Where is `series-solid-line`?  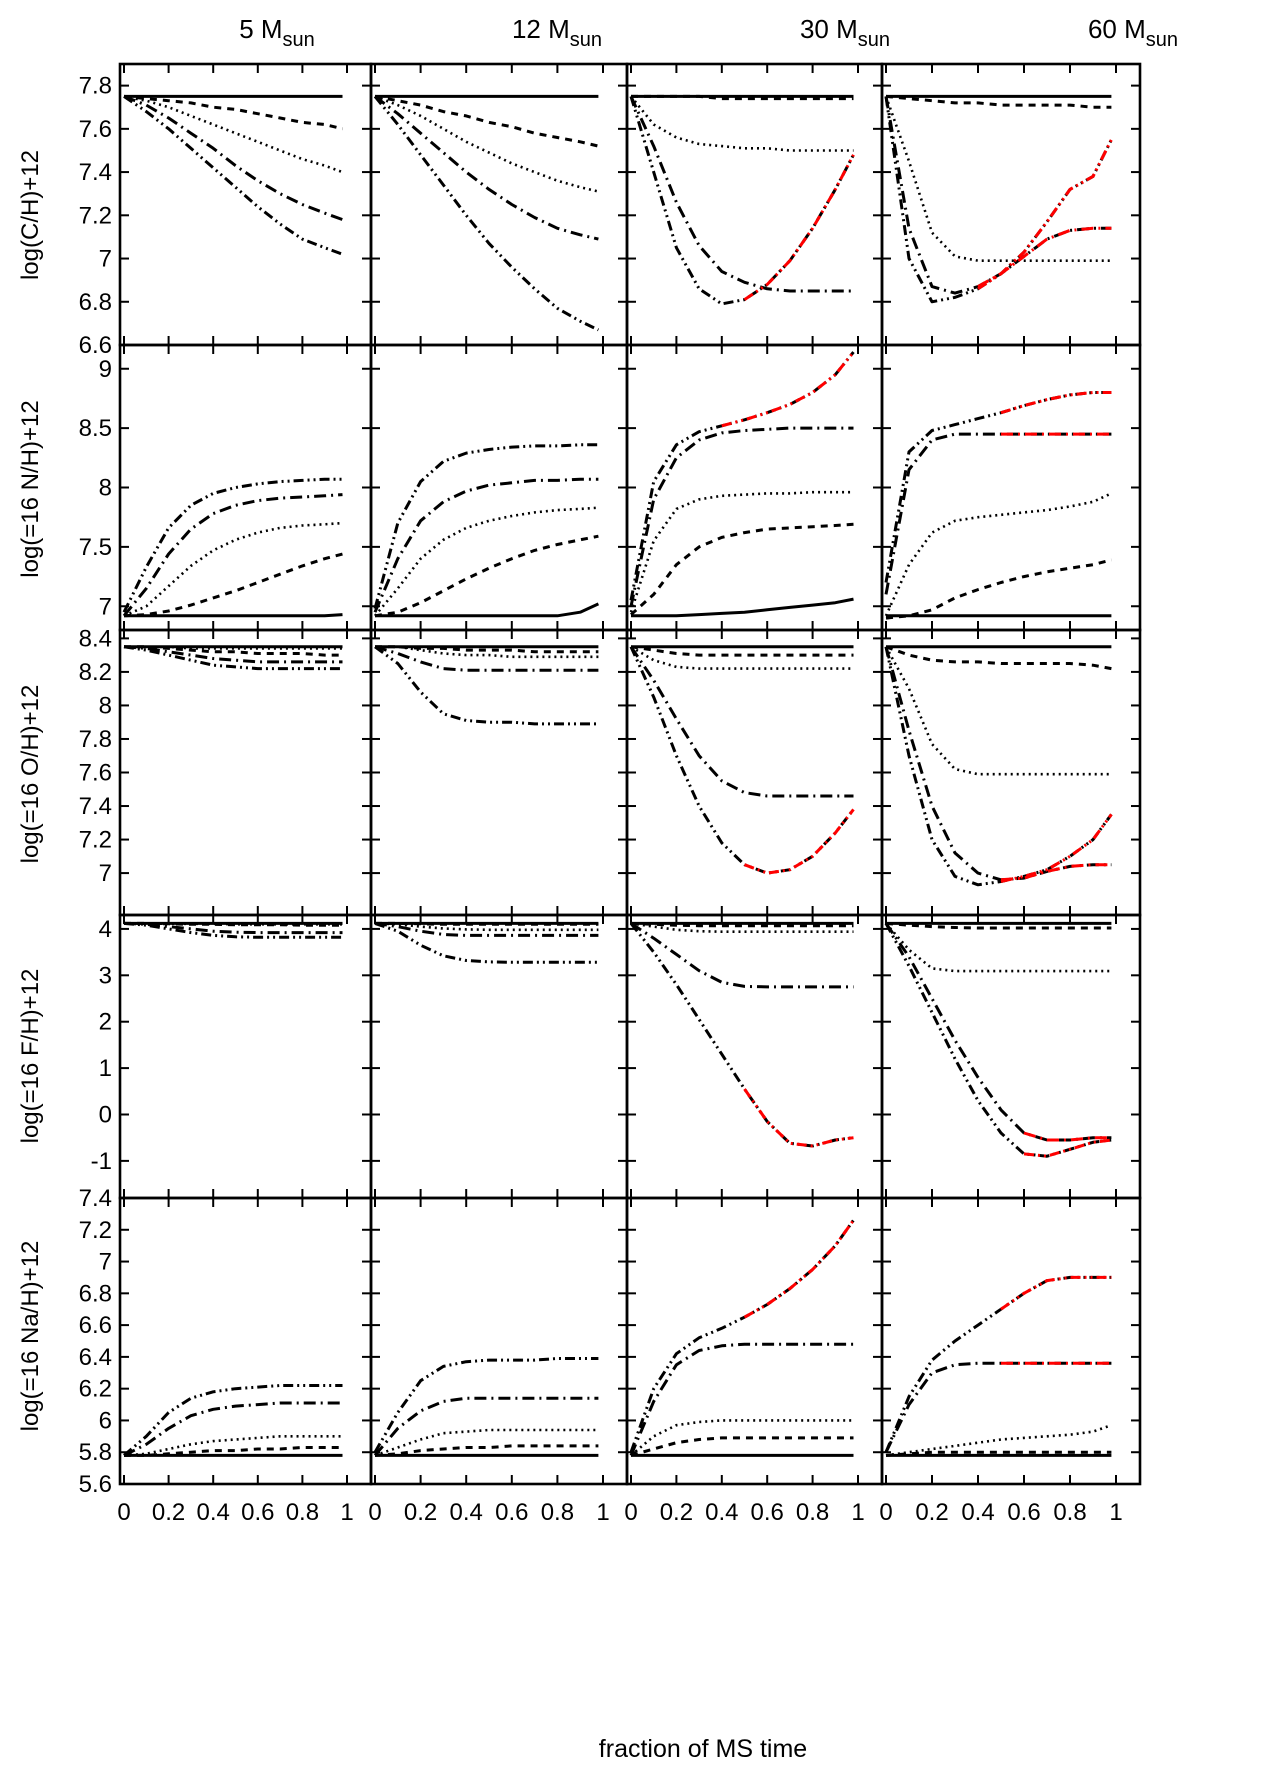 series-solid-line is located at coordinates (742, 607).